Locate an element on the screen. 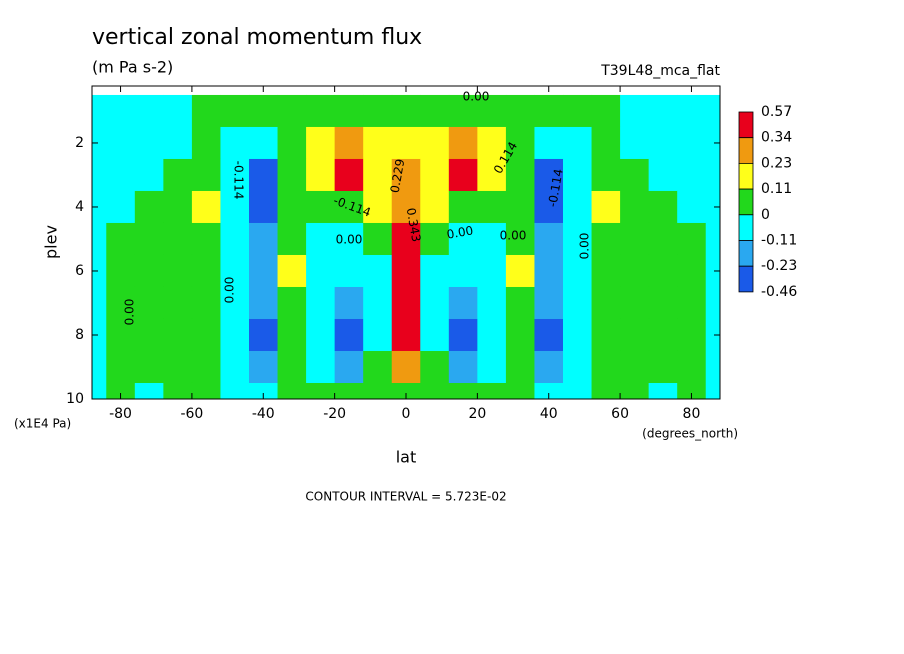 This screenshot has width=904, height=654. contour-label: 0.229 is located at coordinates (398, 176).